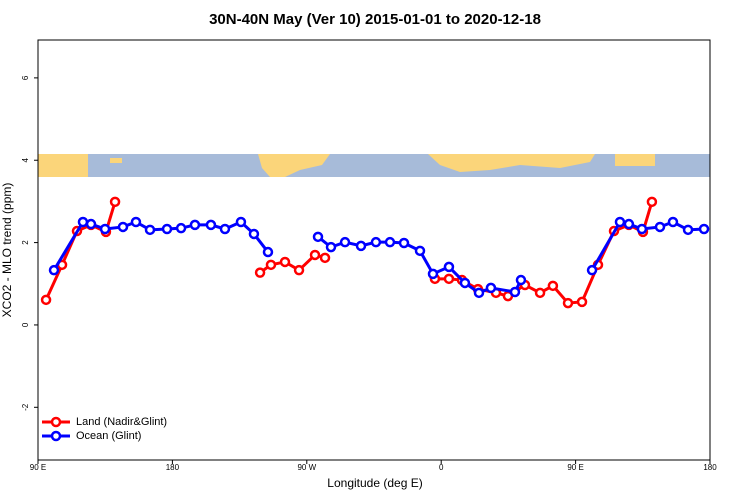 The width and height of the screenshot is (750, 500). I want to click on y-tick-label: 2, so click(25, 242).